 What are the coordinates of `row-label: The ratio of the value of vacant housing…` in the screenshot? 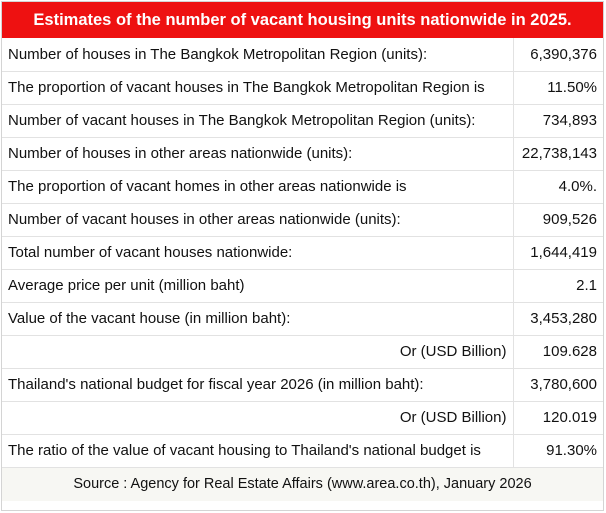 It's located at (257, 451).